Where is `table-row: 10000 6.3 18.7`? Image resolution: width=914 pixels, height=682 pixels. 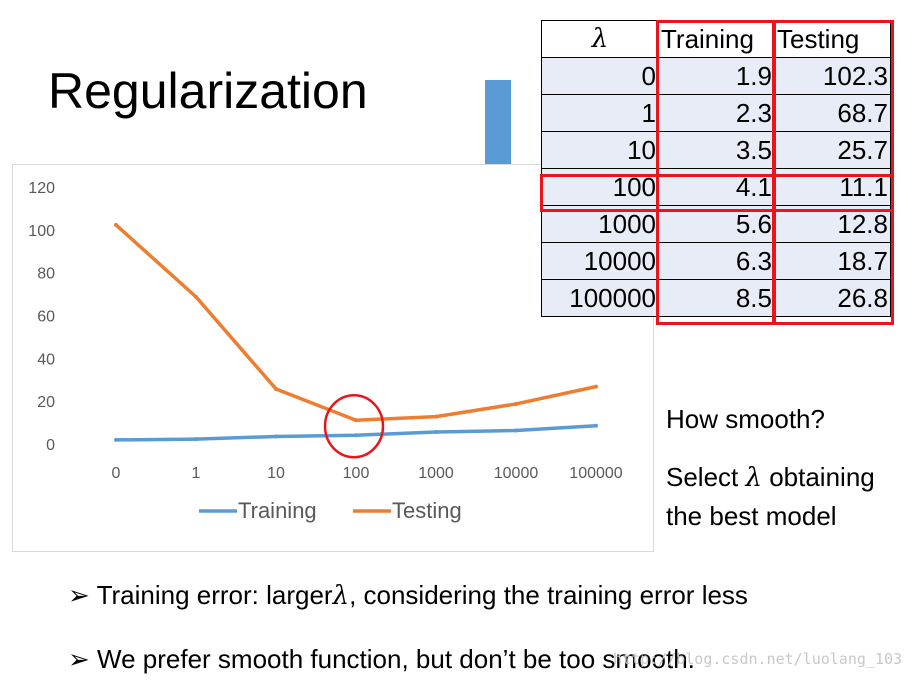
table-row: 10000 6.3 18.7 is located at coordinates (716, 261).